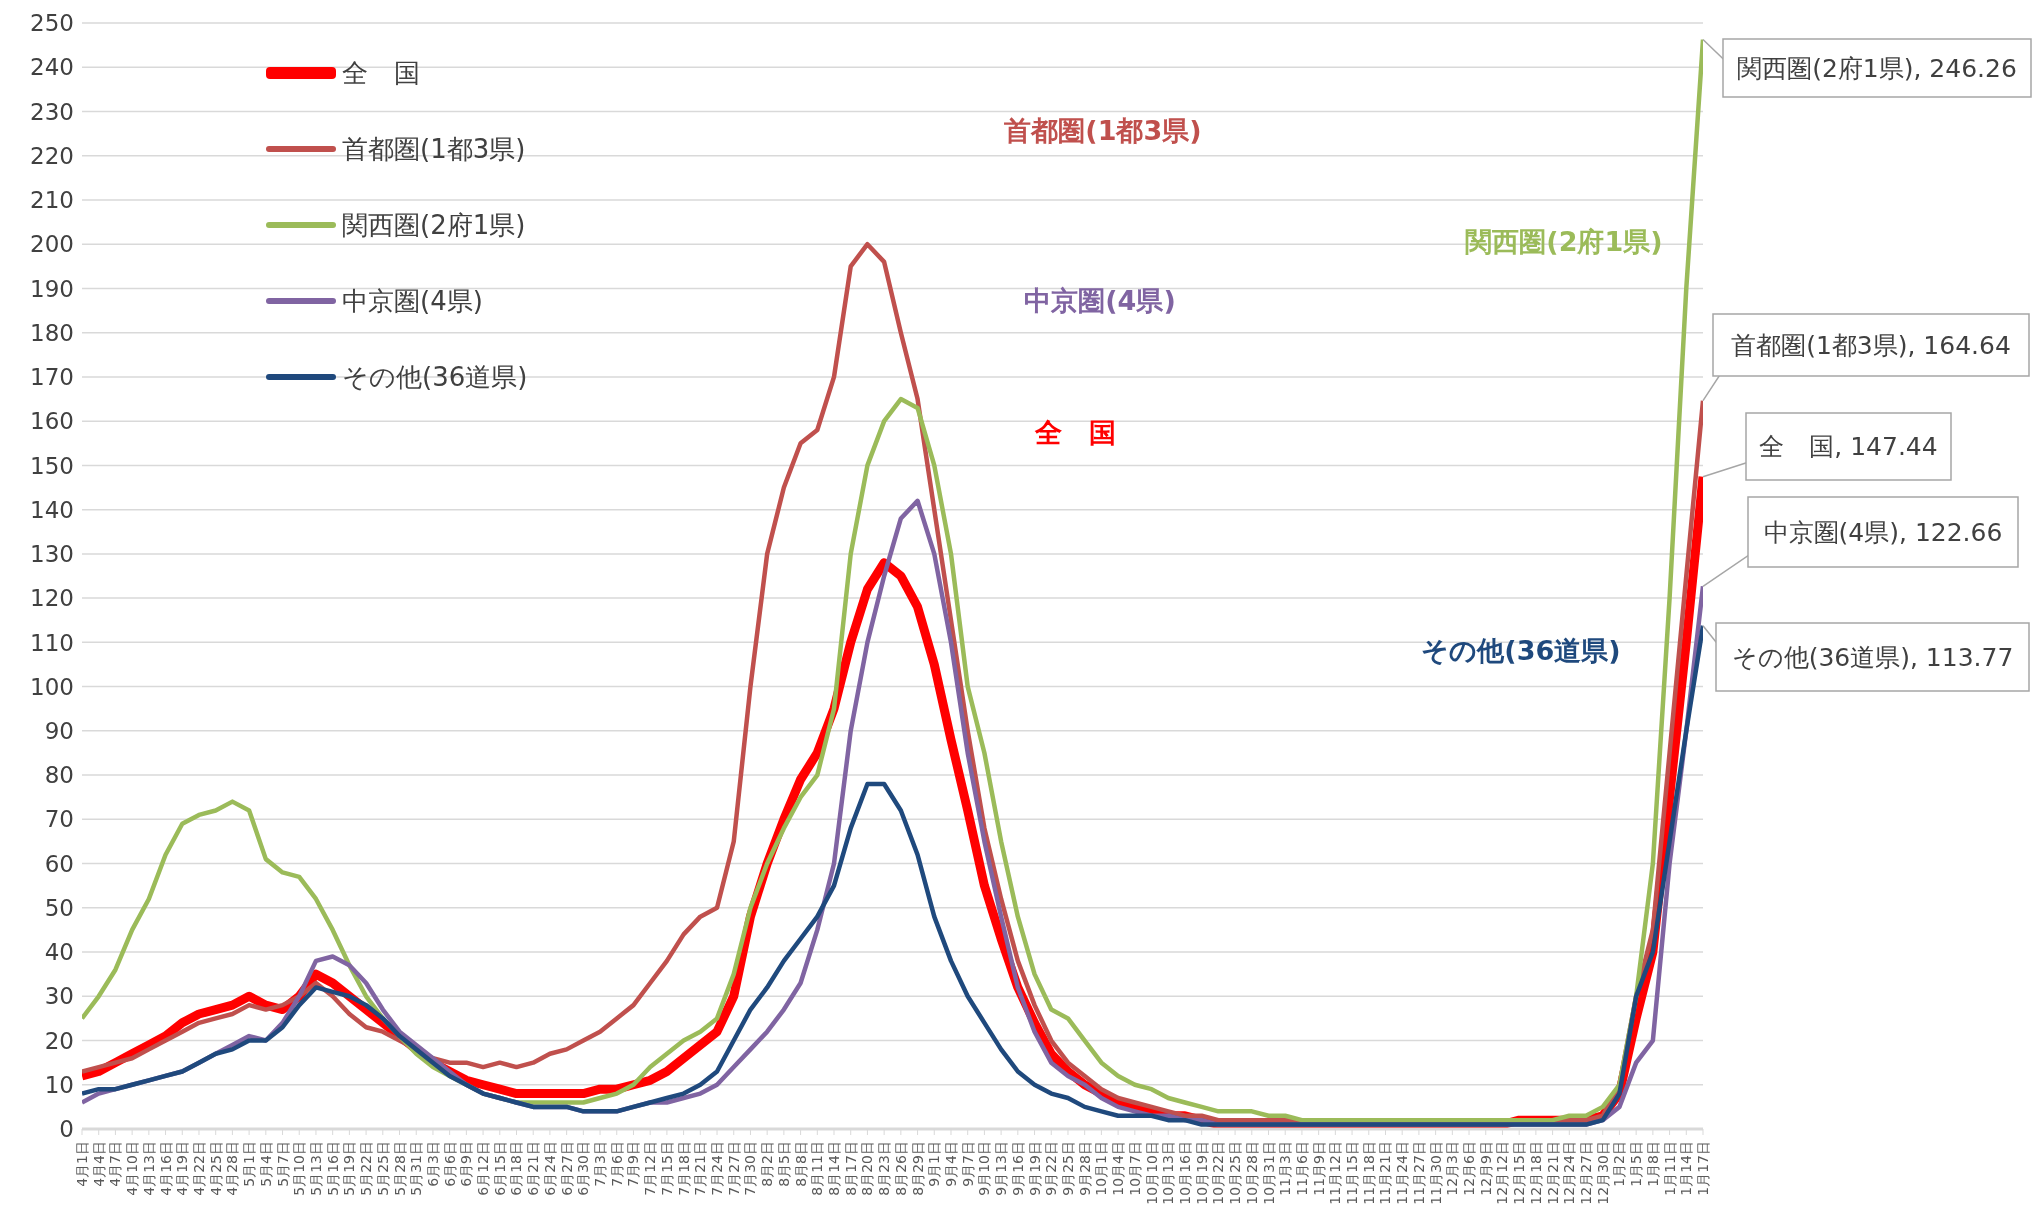  Describe the element at coordinates (52, 111) in the screenshot. I see `y-tick-label: 230` at that location.